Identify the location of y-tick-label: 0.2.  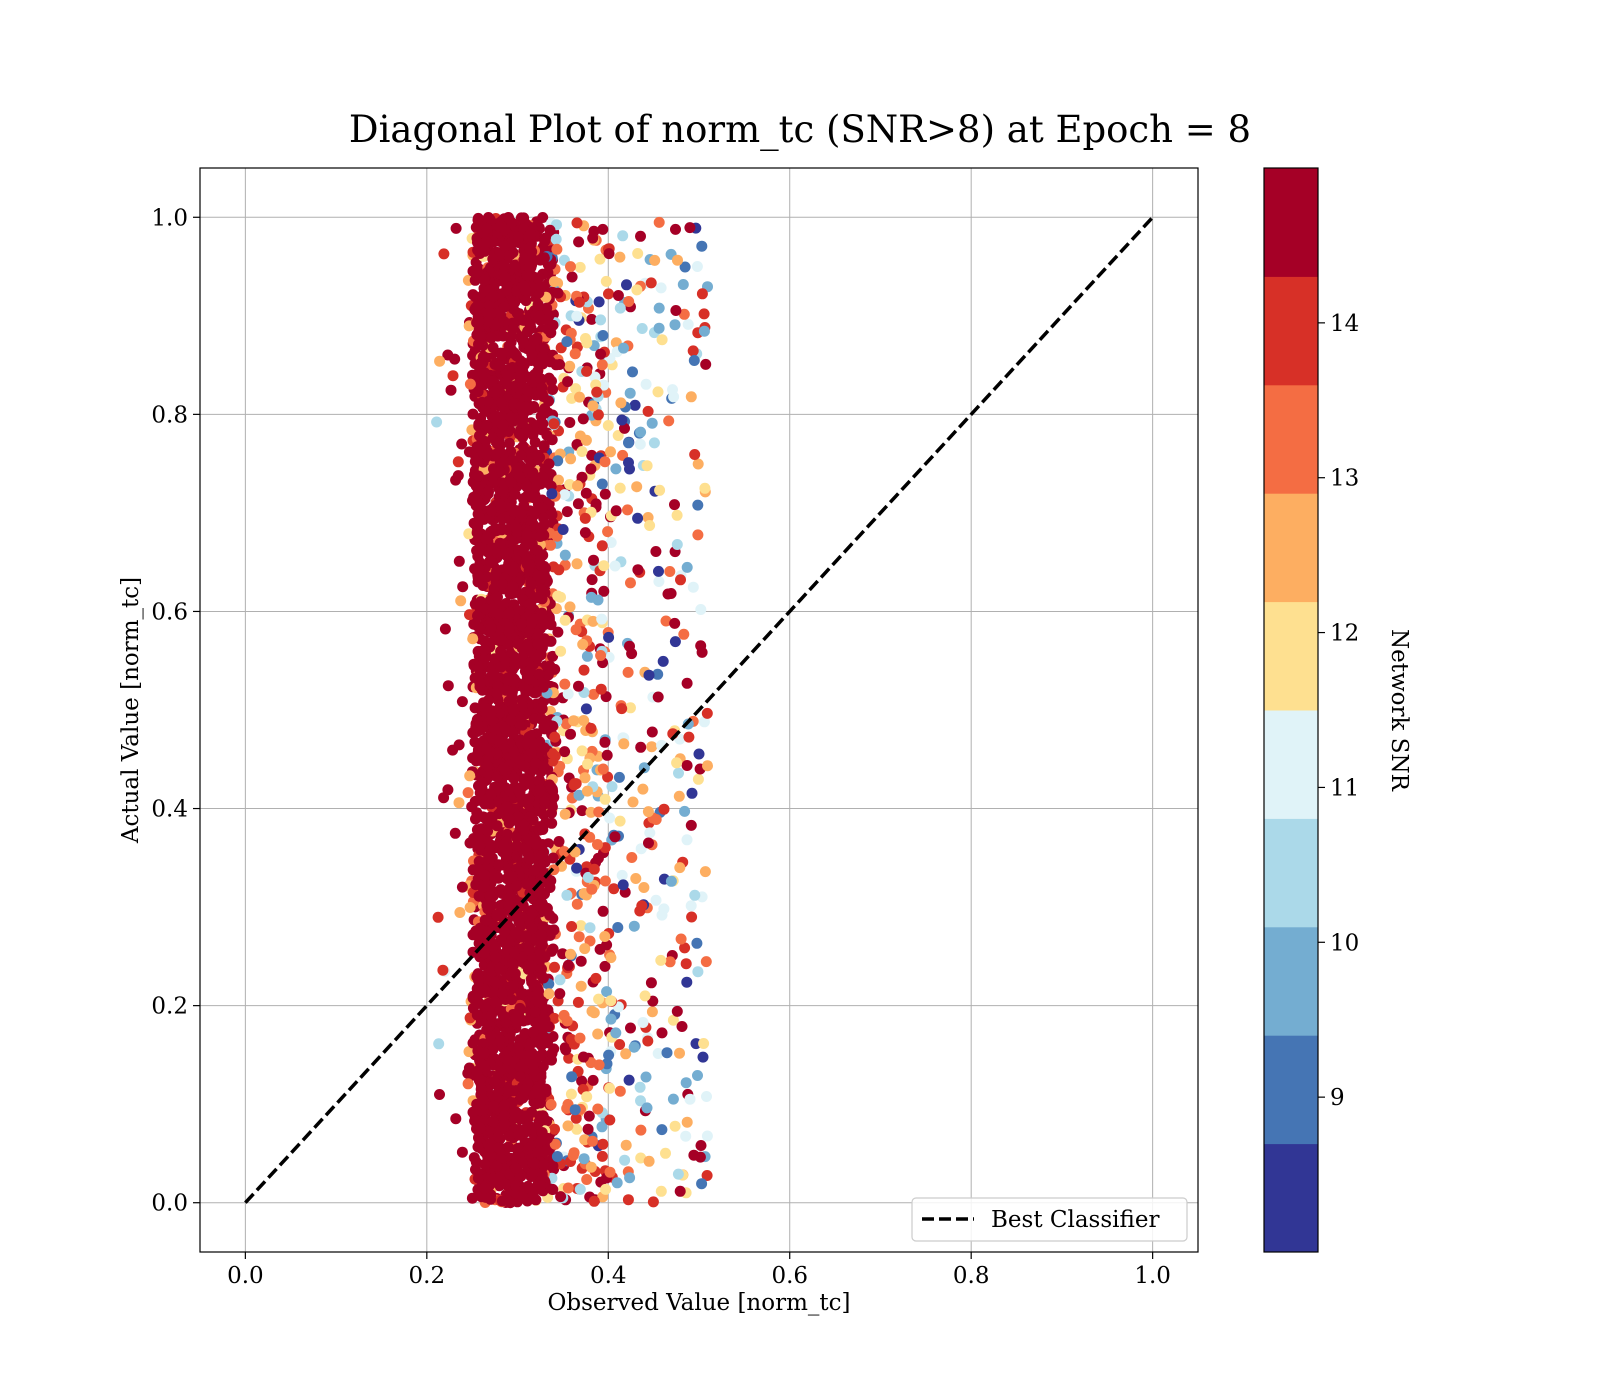
(169, 1007).